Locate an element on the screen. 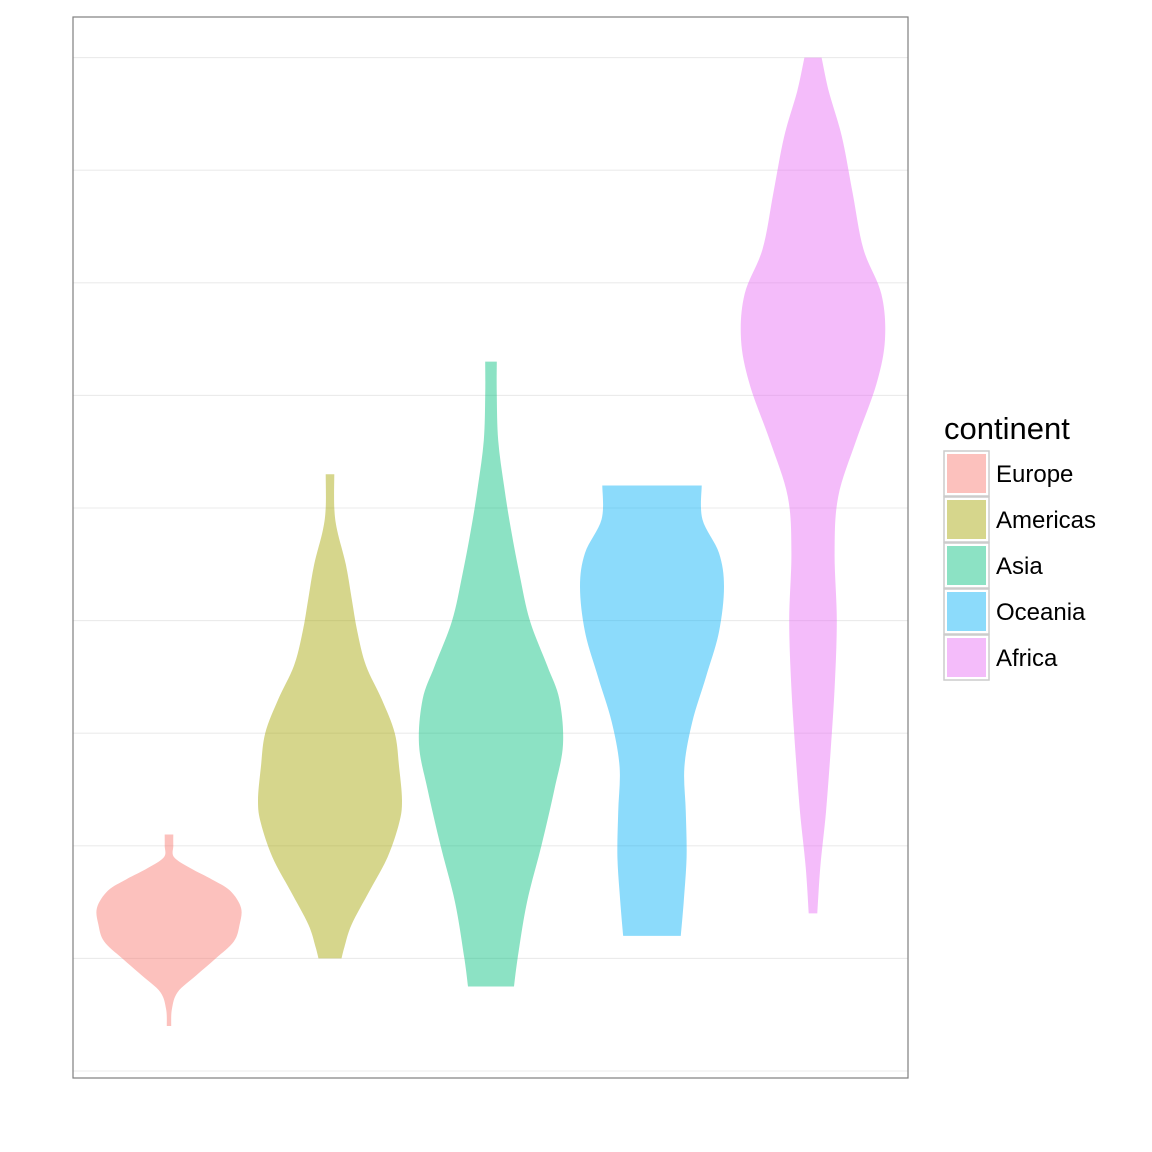 This screenshot has width=1152, height=1152. legend-key-frame-africa is located at coordinates (966, 657).